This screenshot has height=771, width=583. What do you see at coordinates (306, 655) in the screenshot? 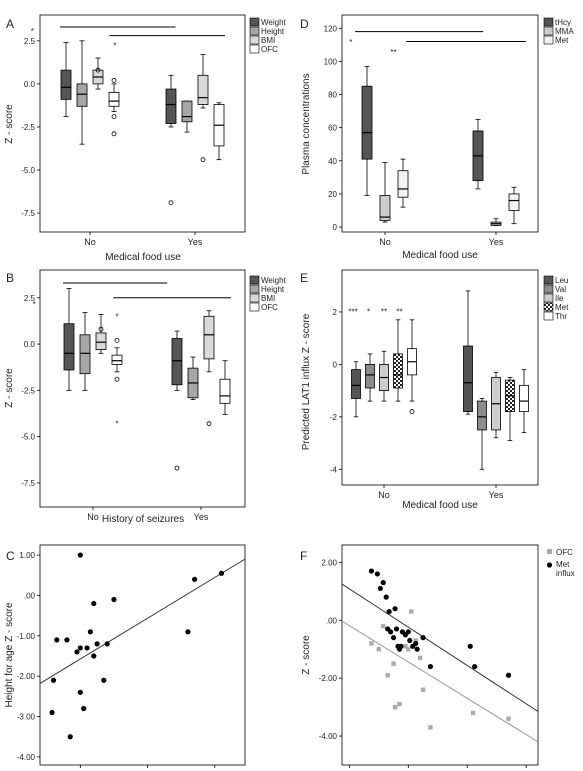
I see `y-axis-label: Z - score` at bounding box center [306, 655].